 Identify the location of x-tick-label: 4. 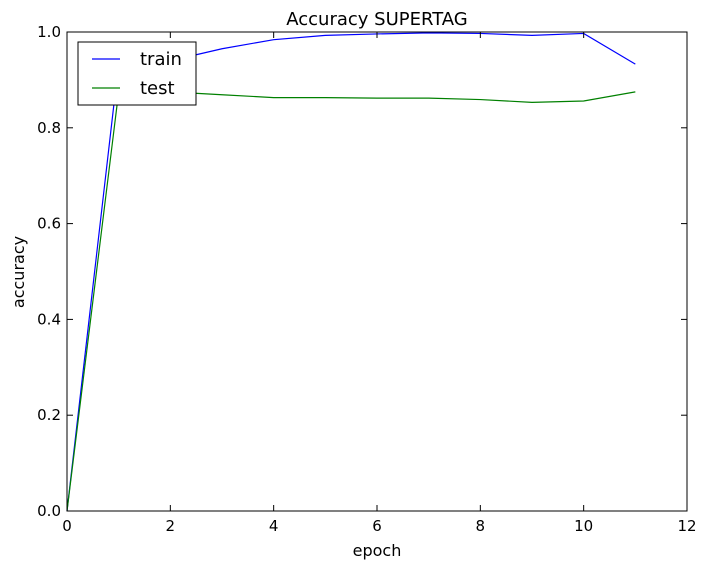
(274, 526).